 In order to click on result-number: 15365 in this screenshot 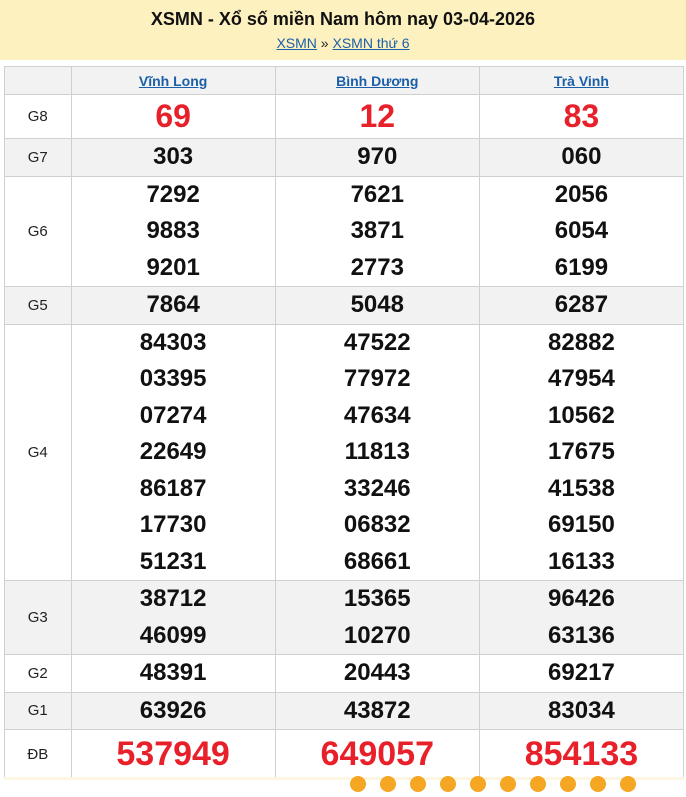, I will do `click(377, 598)`.